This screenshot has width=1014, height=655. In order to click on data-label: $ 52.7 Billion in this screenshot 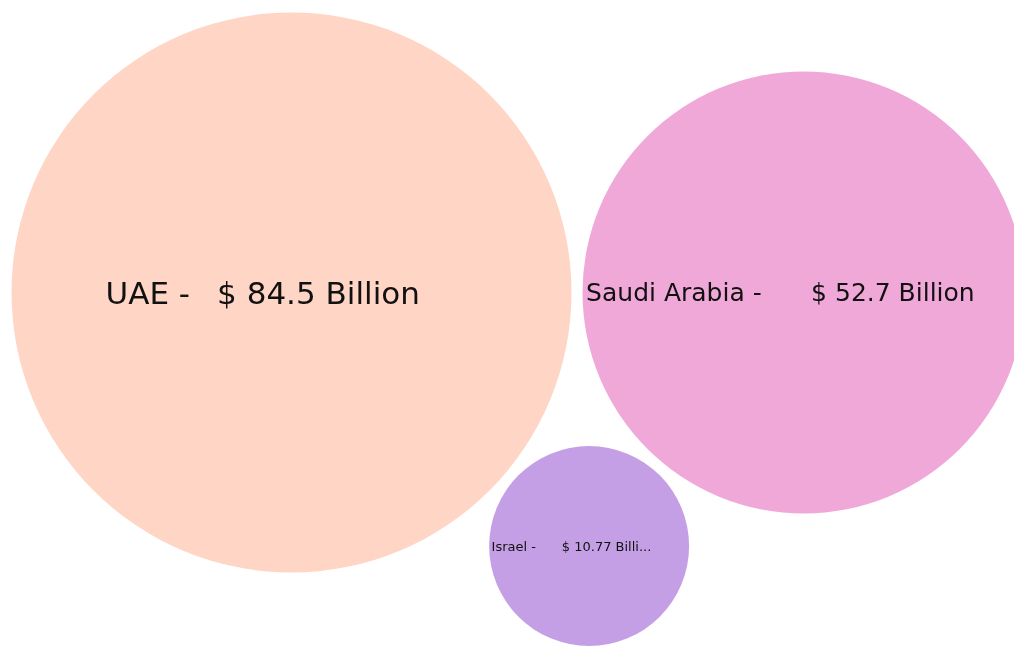, I will do `click(893, 292)`.